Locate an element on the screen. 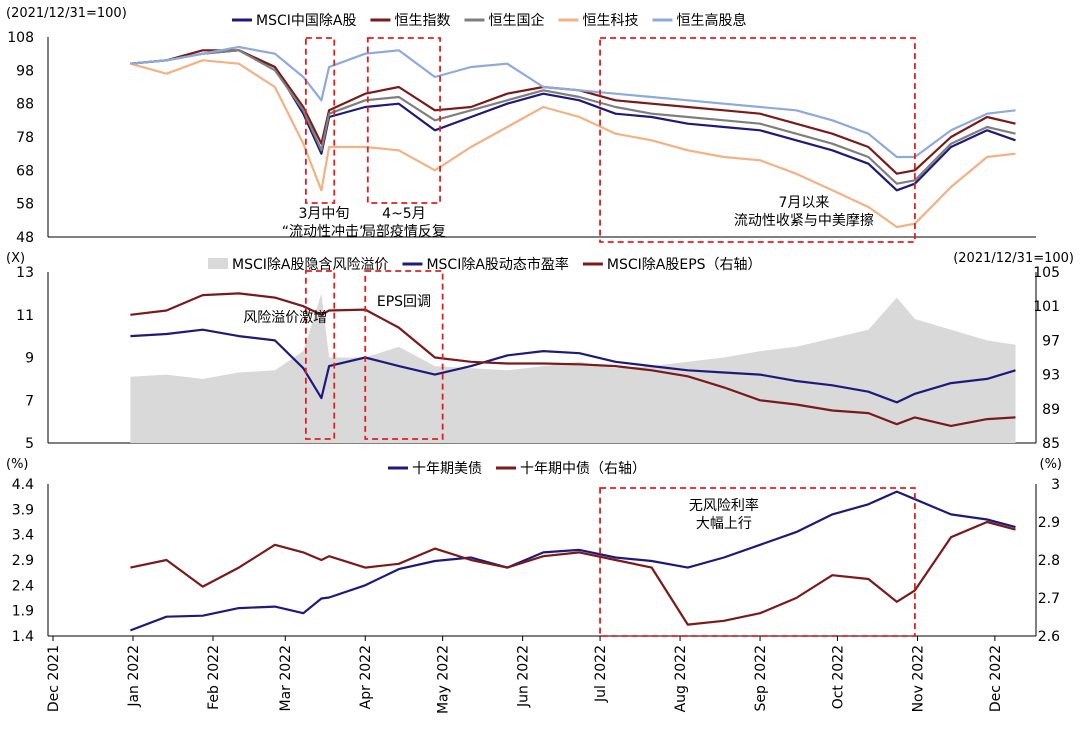  y-tick-label-right: 93 is located at coordinates (1051, 376).